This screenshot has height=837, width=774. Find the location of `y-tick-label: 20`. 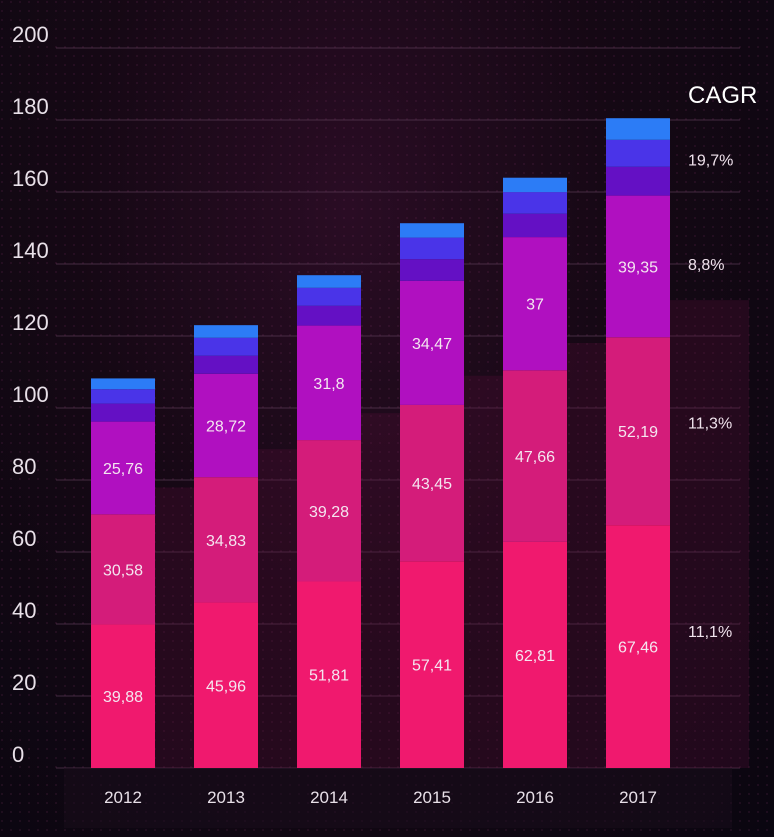

y-tick-label: 20 is located at coordinates (24, 682).